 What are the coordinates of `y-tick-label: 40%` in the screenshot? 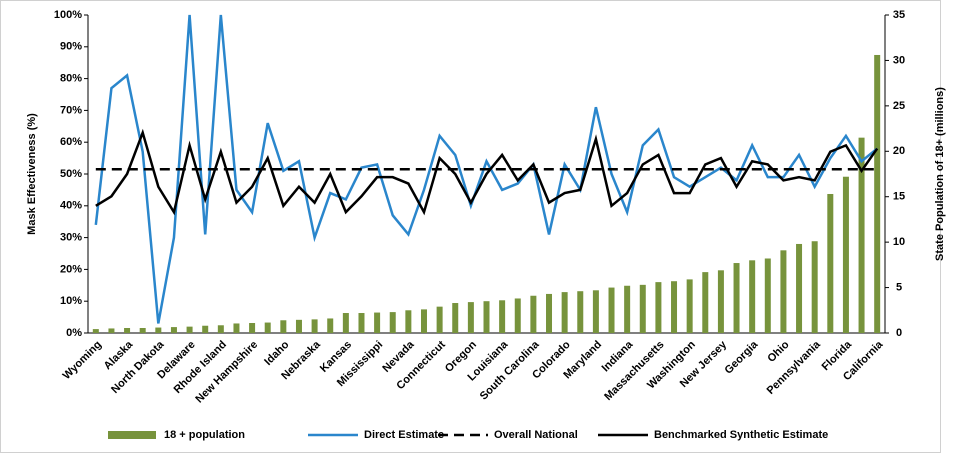 It's located at (71, 206).